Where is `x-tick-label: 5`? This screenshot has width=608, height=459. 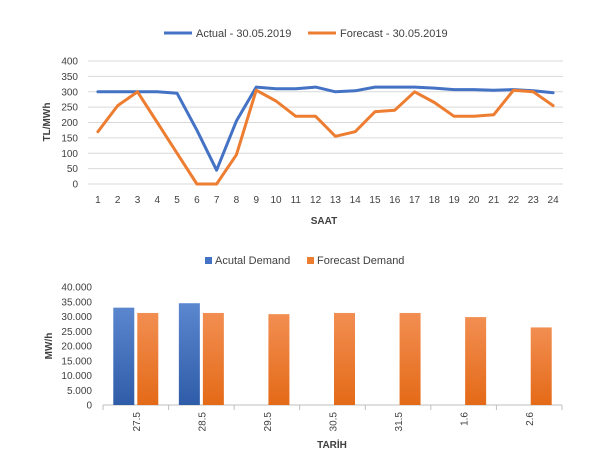 x-tick-label: 5 is located at coordinates (177, 200).